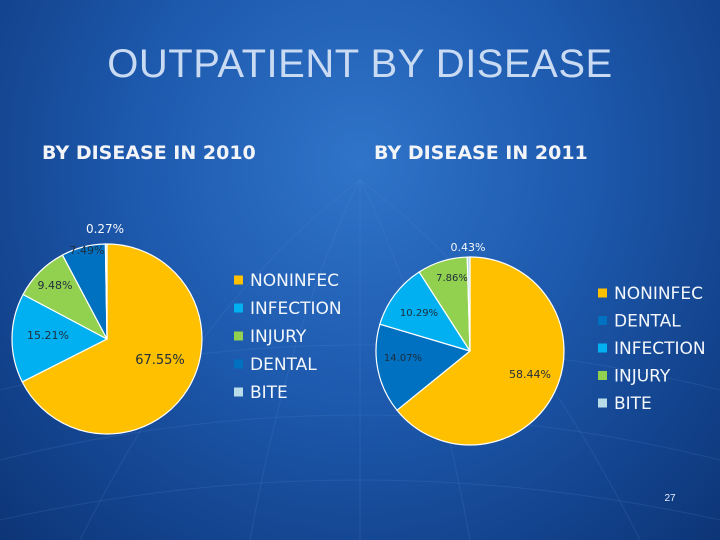 The image size is (720, 540). What do you see at coordinates (403, 358) in the screenshot?
I see `data-label-dental: 14.07%` at bounding box center [403, 358].